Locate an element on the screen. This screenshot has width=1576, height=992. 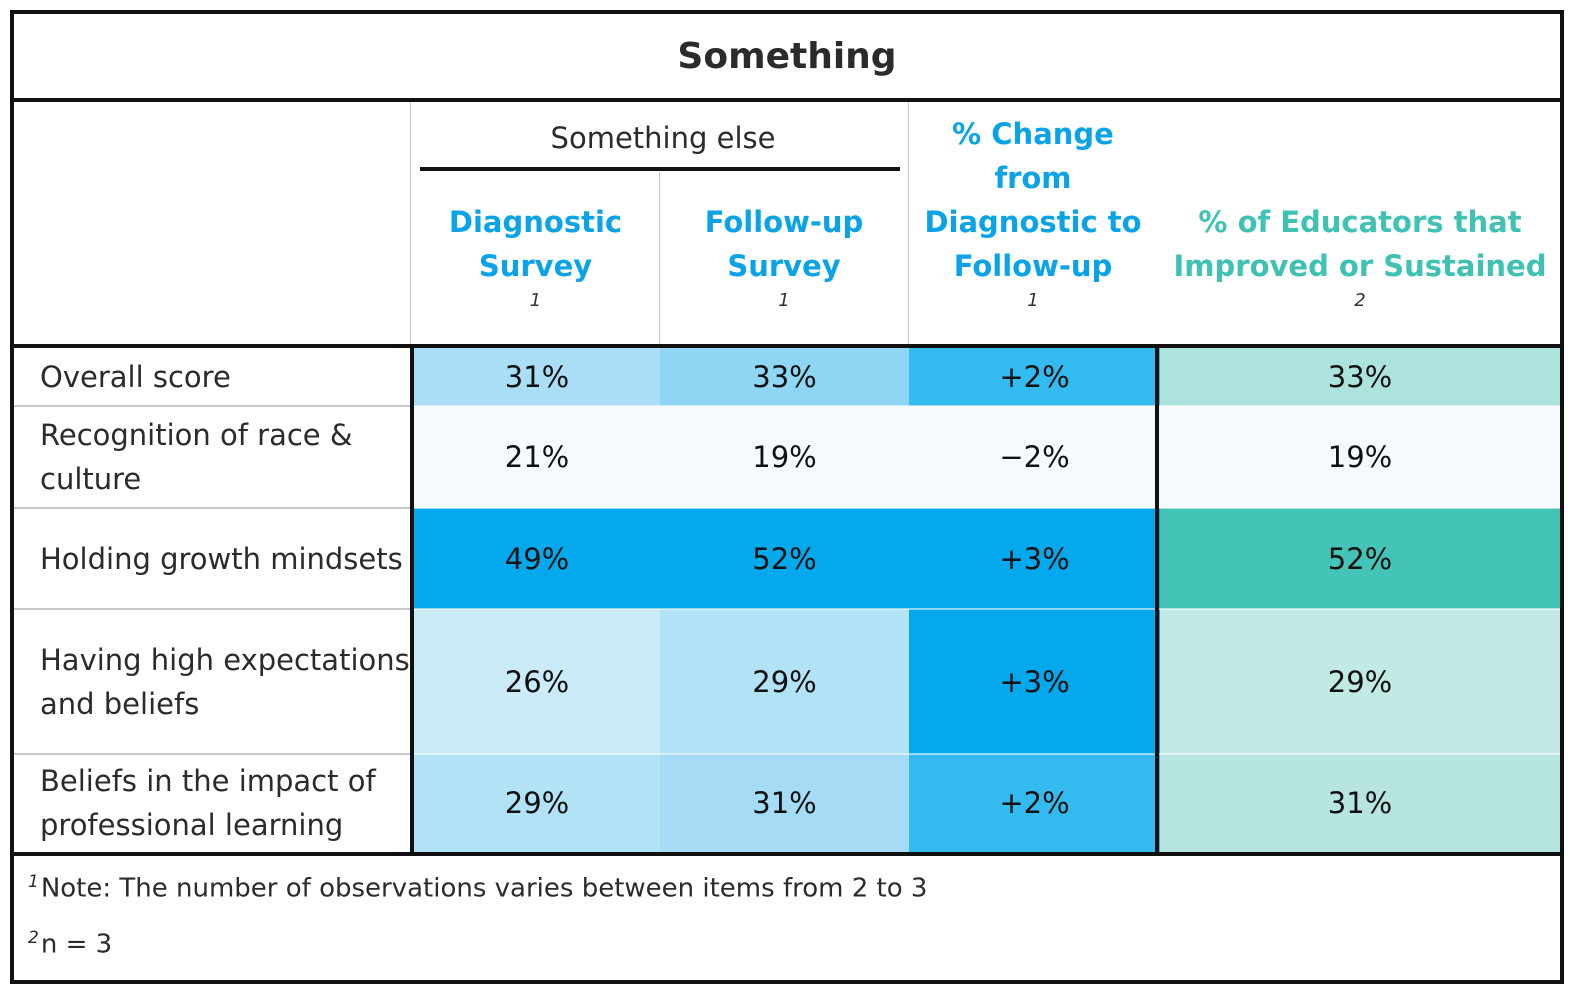
column-header-followup: Follow-up Survey 1 is located at coordinates (784, 257).